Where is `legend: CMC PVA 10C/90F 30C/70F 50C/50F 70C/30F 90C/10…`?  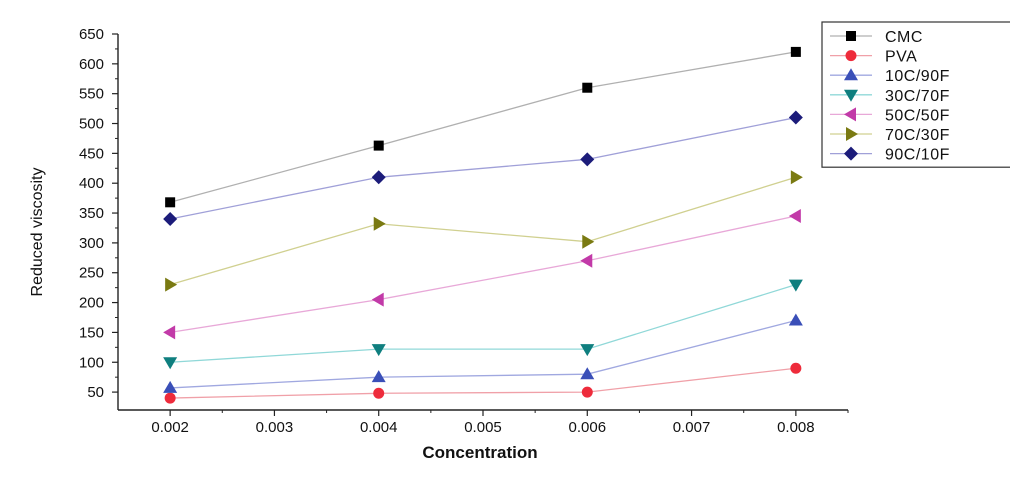
legend: CMC PVA 10C/90F 30C/70F 50C/50F 70C/30F 90C/10… is located at coordinates (915, 94).